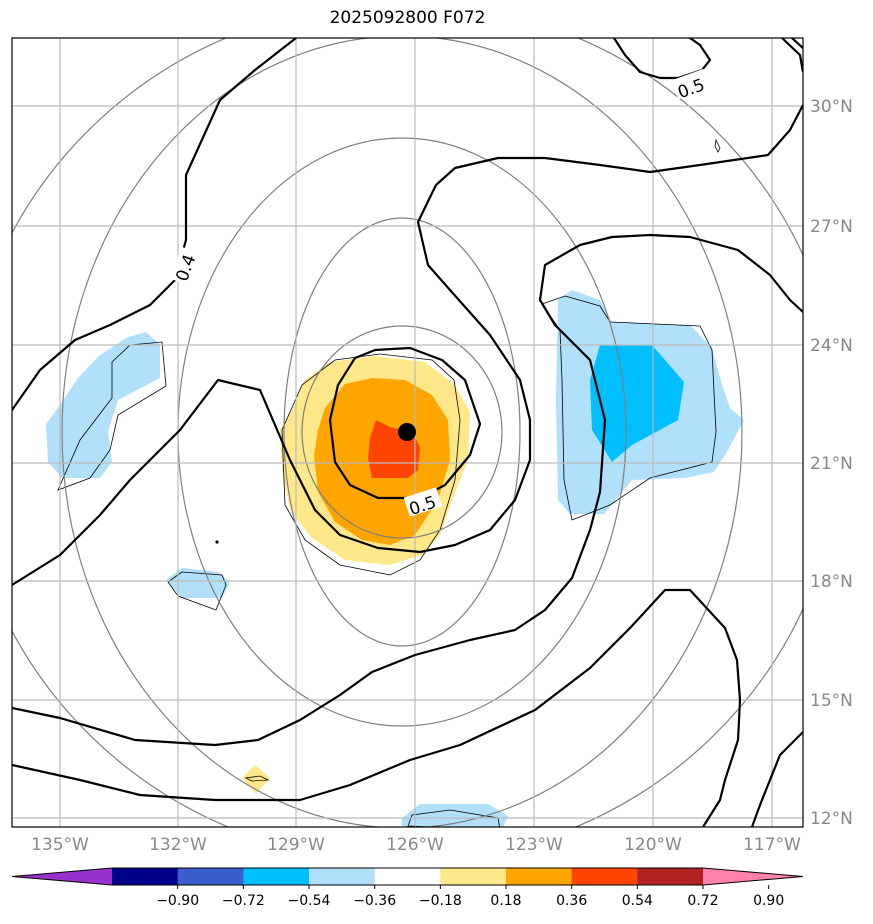 The width and height of the screenshot is (873, 924). What do you see at coordinates (753, 876) in the screenshot?
I see `colorbar-extend-high` at bounding box center [753, 876].